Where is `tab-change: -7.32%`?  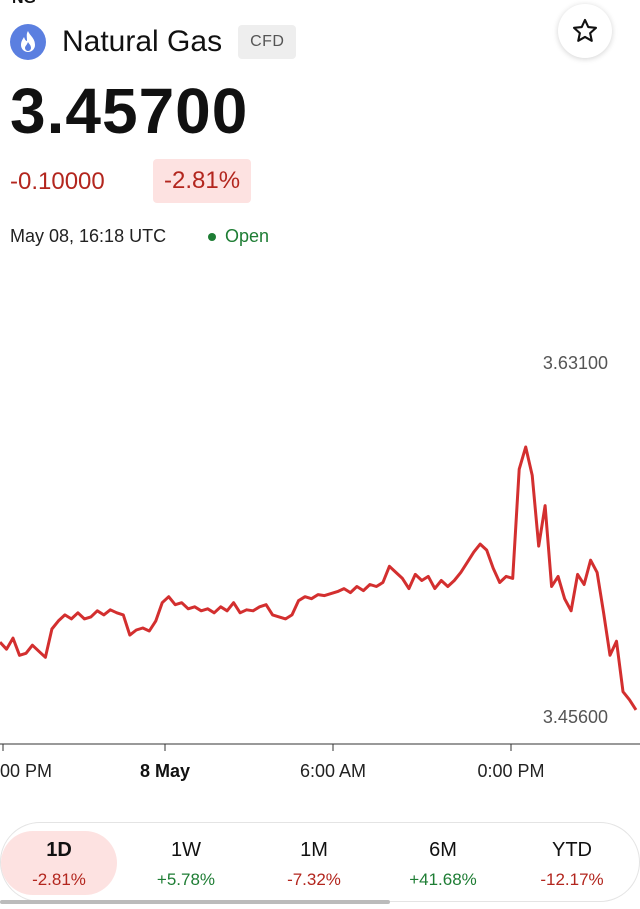
tab-change: -7.32% is located at coordinates (314, 879).